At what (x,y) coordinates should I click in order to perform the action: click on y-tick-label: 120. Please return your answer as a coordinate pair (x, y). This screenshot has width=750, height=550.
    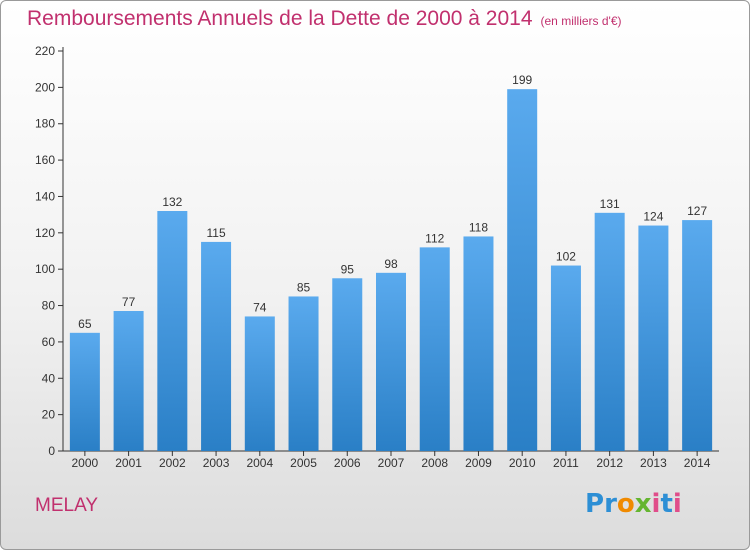
    Looking at the image, I should click on (45, 233).